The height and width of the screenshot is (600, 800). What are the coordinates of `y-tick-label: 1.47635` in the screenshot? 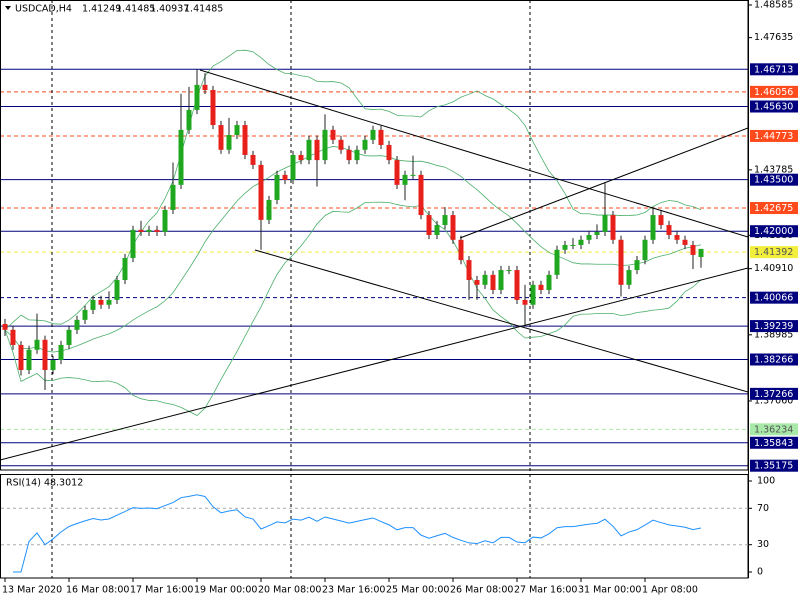 It's located at (773, 37).